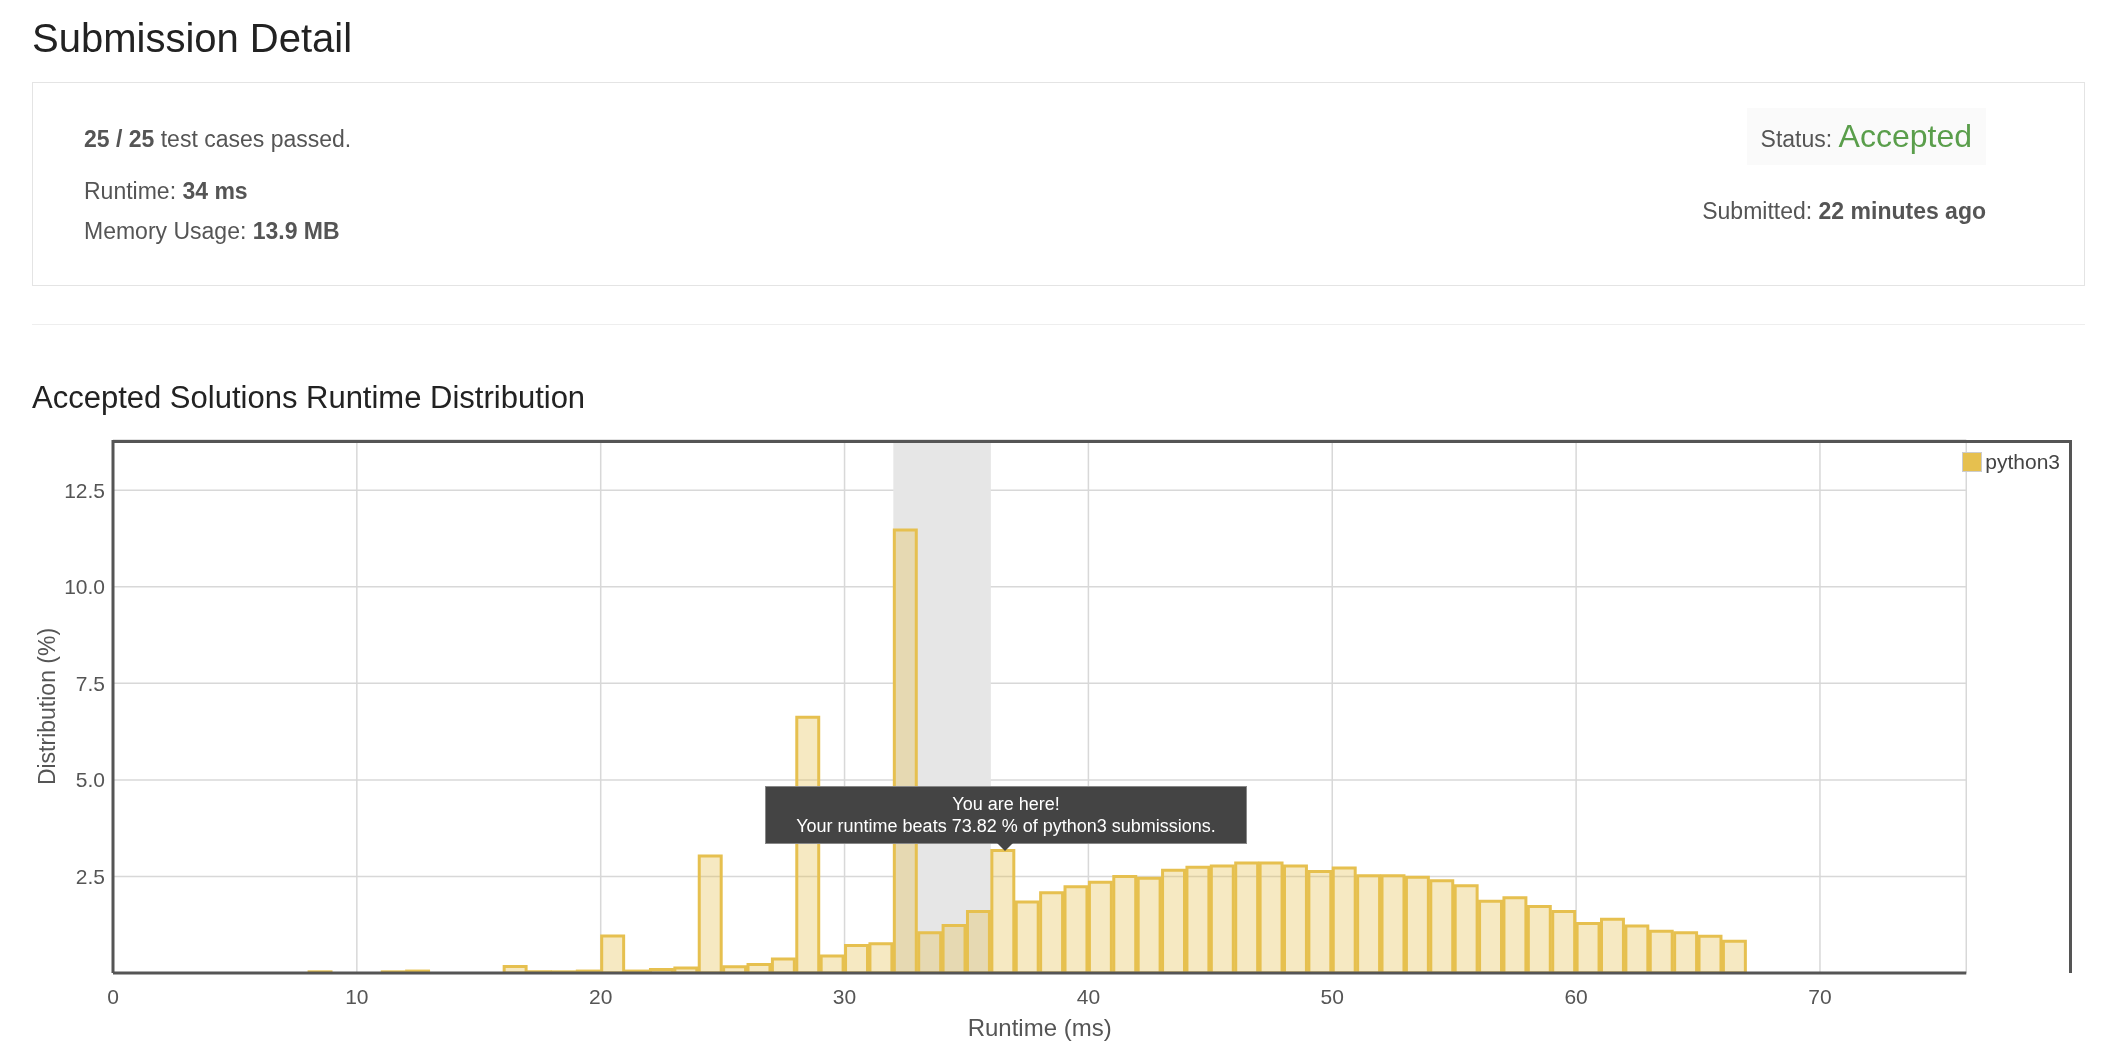 This screenshot has width=2104, height=1062. I want to click on x-tick-label: 0, so click(113, 996).